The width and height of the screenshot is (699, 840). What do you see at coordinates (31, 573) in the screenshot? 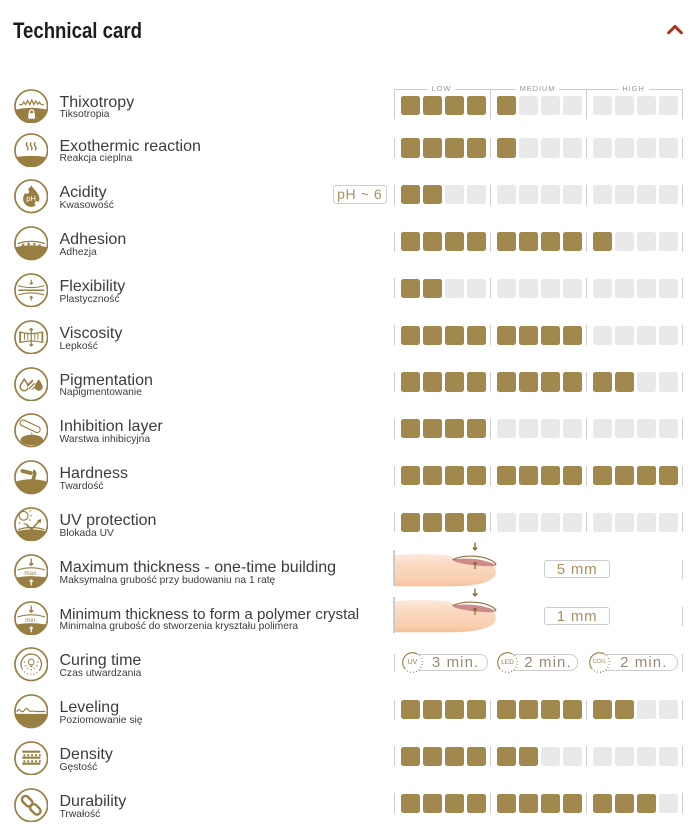
I see `svg-text: max.` at bounding box center [31, 573].